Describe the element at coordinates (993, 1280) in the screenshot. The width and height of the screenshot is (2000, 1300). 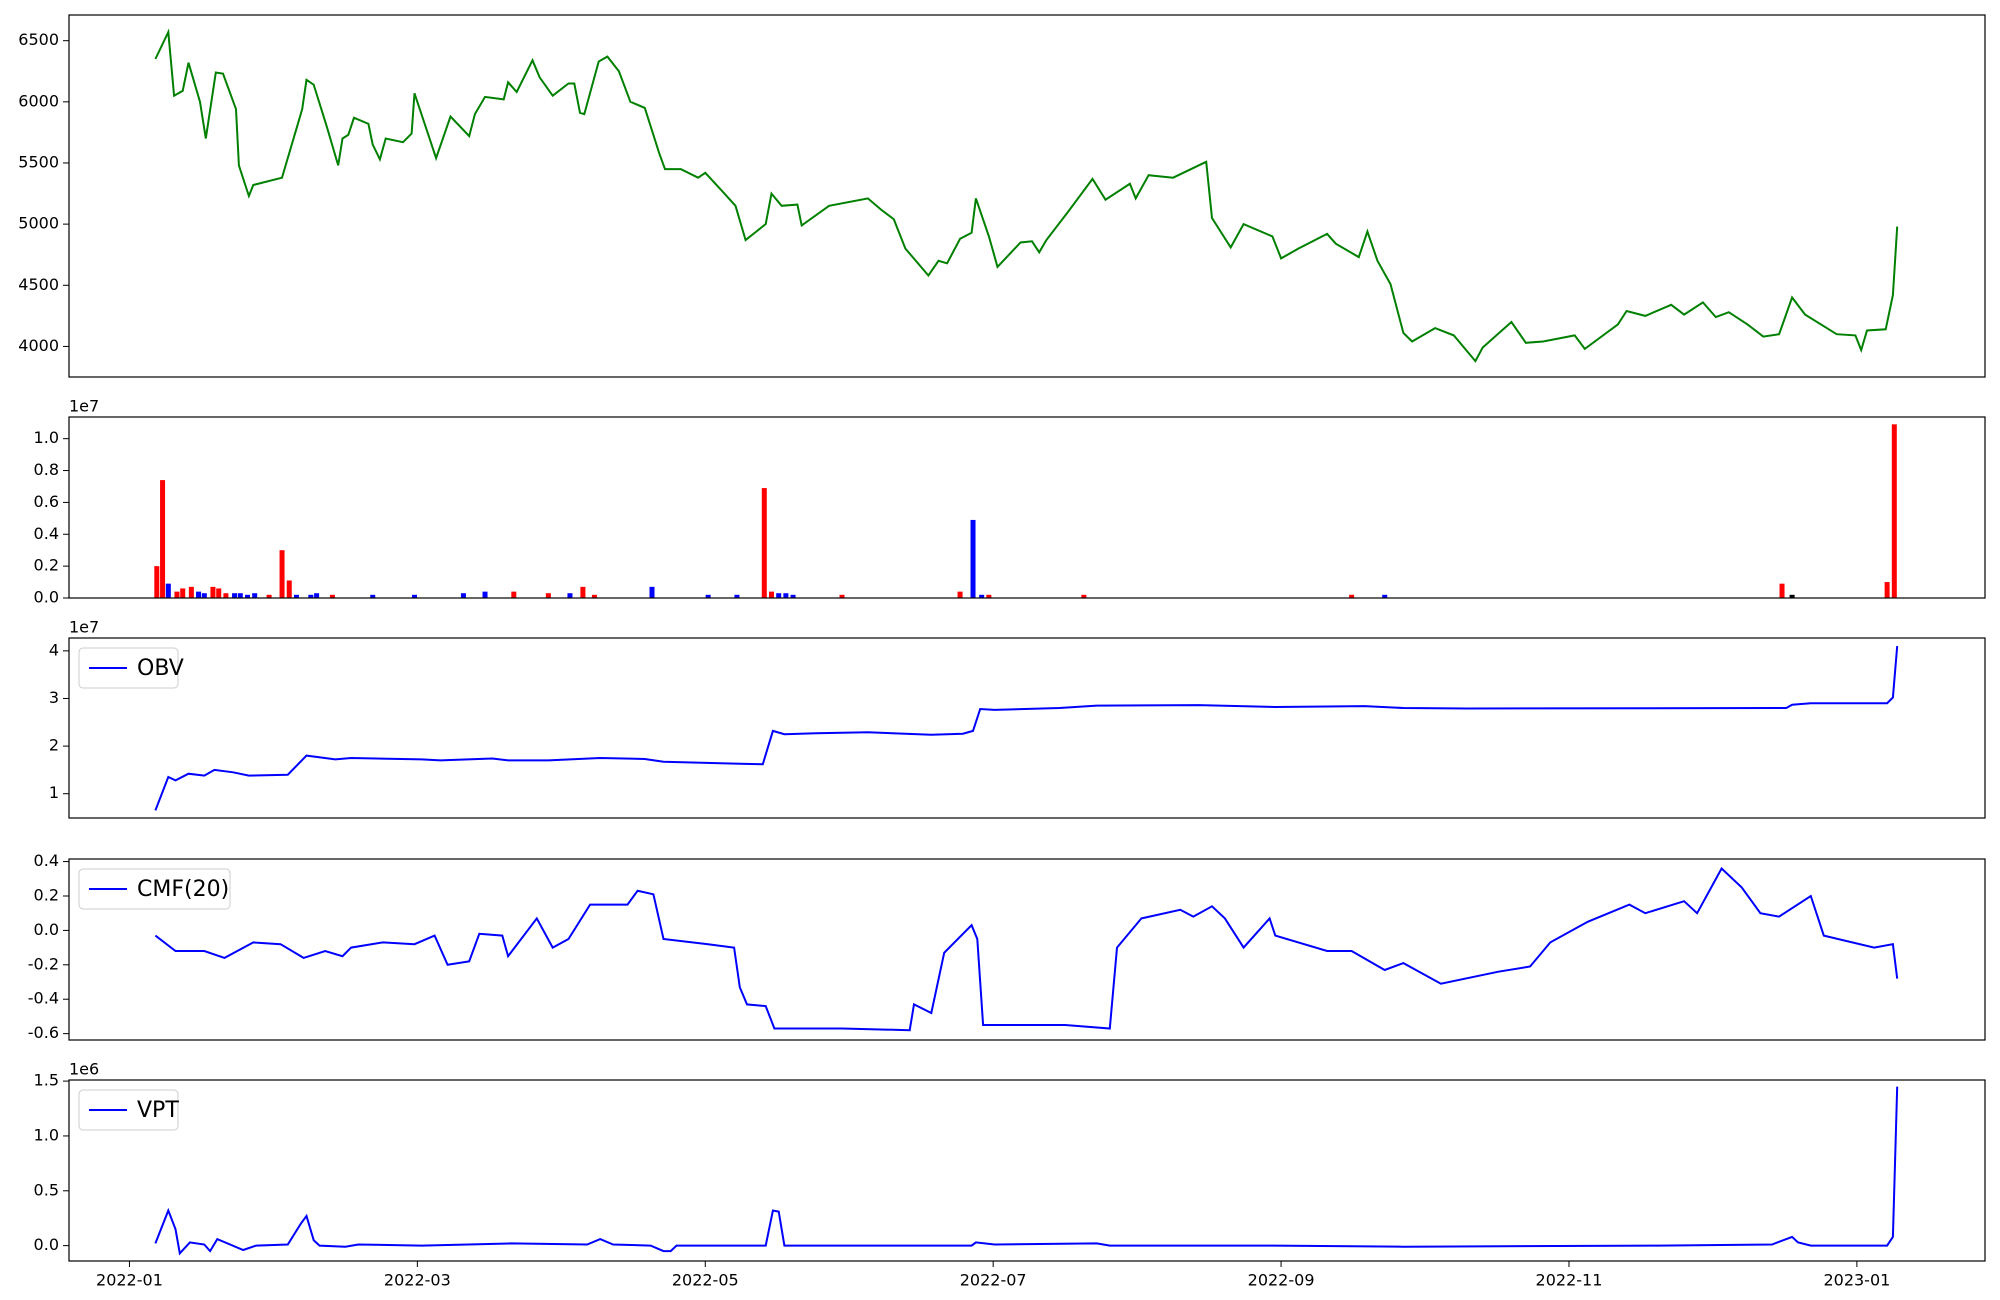
I see `x-tick-label: 2022-07` at that location.